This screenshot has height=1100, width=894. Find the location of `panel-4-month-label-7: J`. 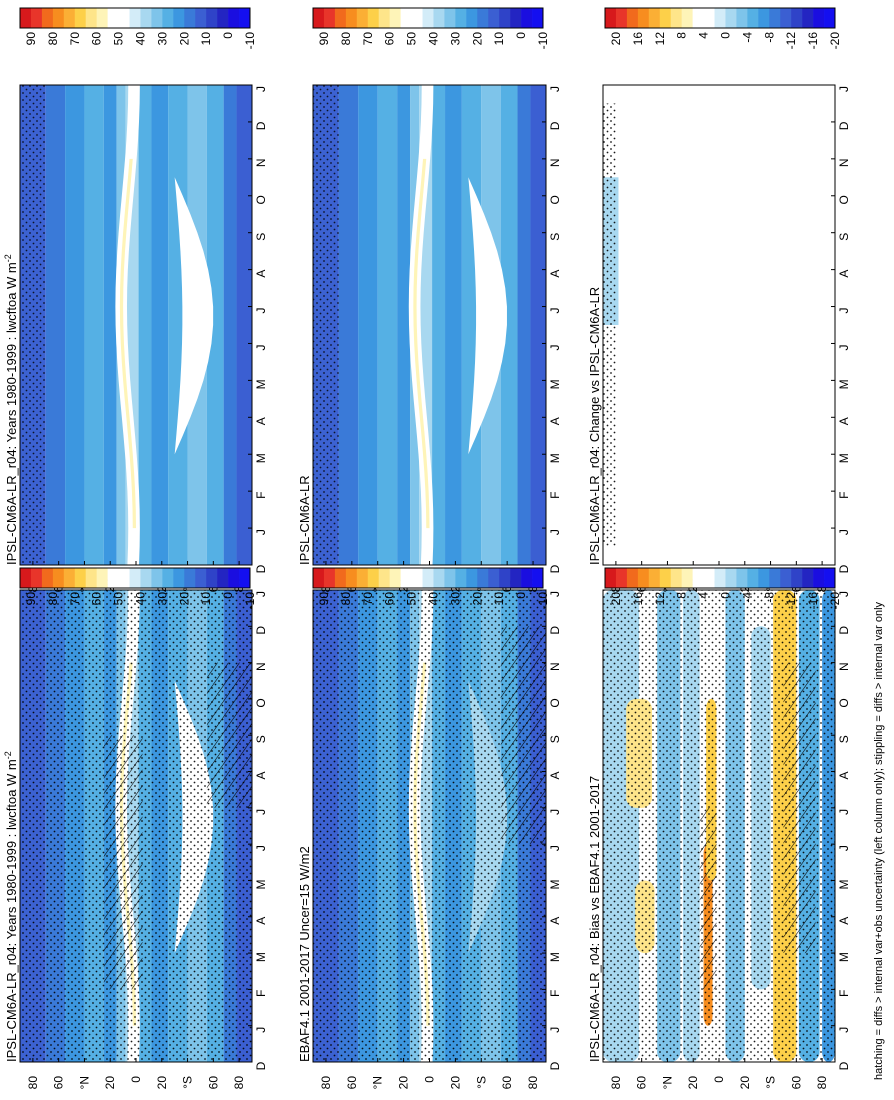

panel-4-month-label-7: J is located at coordinates (844, 812).